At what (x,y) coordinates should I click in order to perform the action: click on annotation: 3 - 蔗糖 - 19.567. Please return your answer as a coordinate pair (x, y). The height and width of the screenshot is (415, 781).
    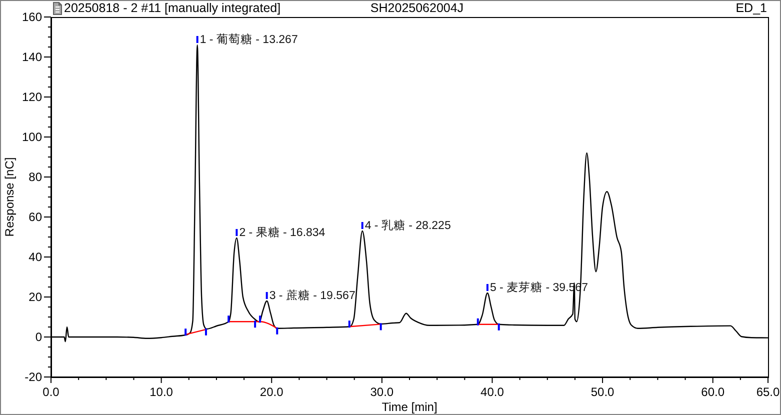
    Looking at the image, I should click on (312, 295).